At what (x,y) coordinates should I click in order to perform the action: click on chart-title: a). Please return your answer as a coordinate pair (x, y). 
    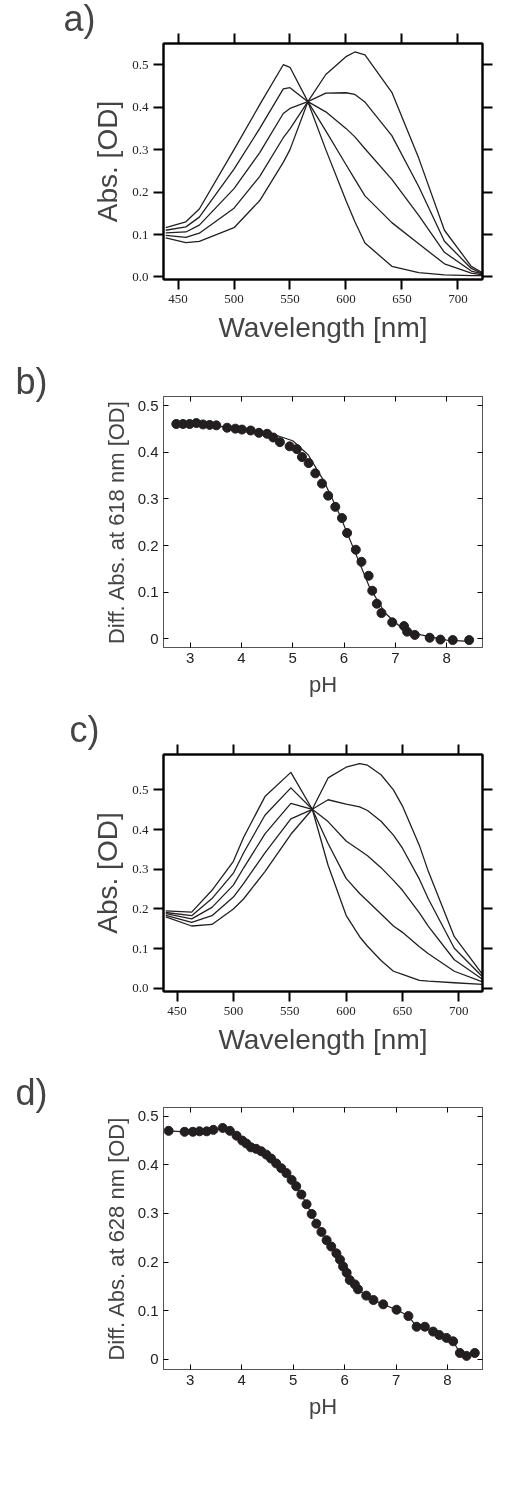
    Looking at the image, I should click on (79, 19).